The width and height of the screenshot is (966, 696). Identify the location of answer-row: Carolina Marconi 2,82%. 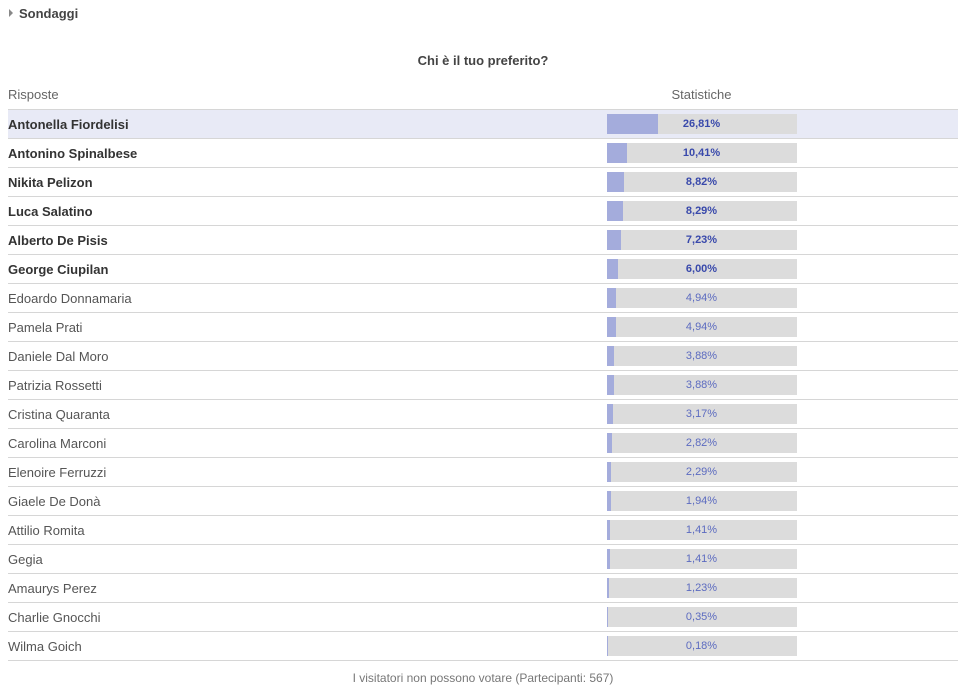
(483, 443).